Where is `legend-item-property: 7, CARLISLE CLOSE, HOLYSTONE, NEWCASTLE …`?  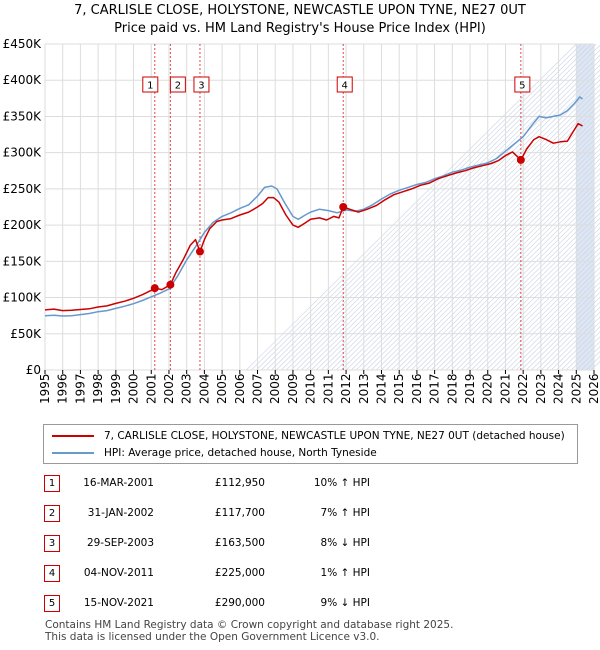
legend-item-property: 7, CARLISLE CLOSE, HOLYSTONE, NEWCASTLE … is located at coordinates (308, 436).